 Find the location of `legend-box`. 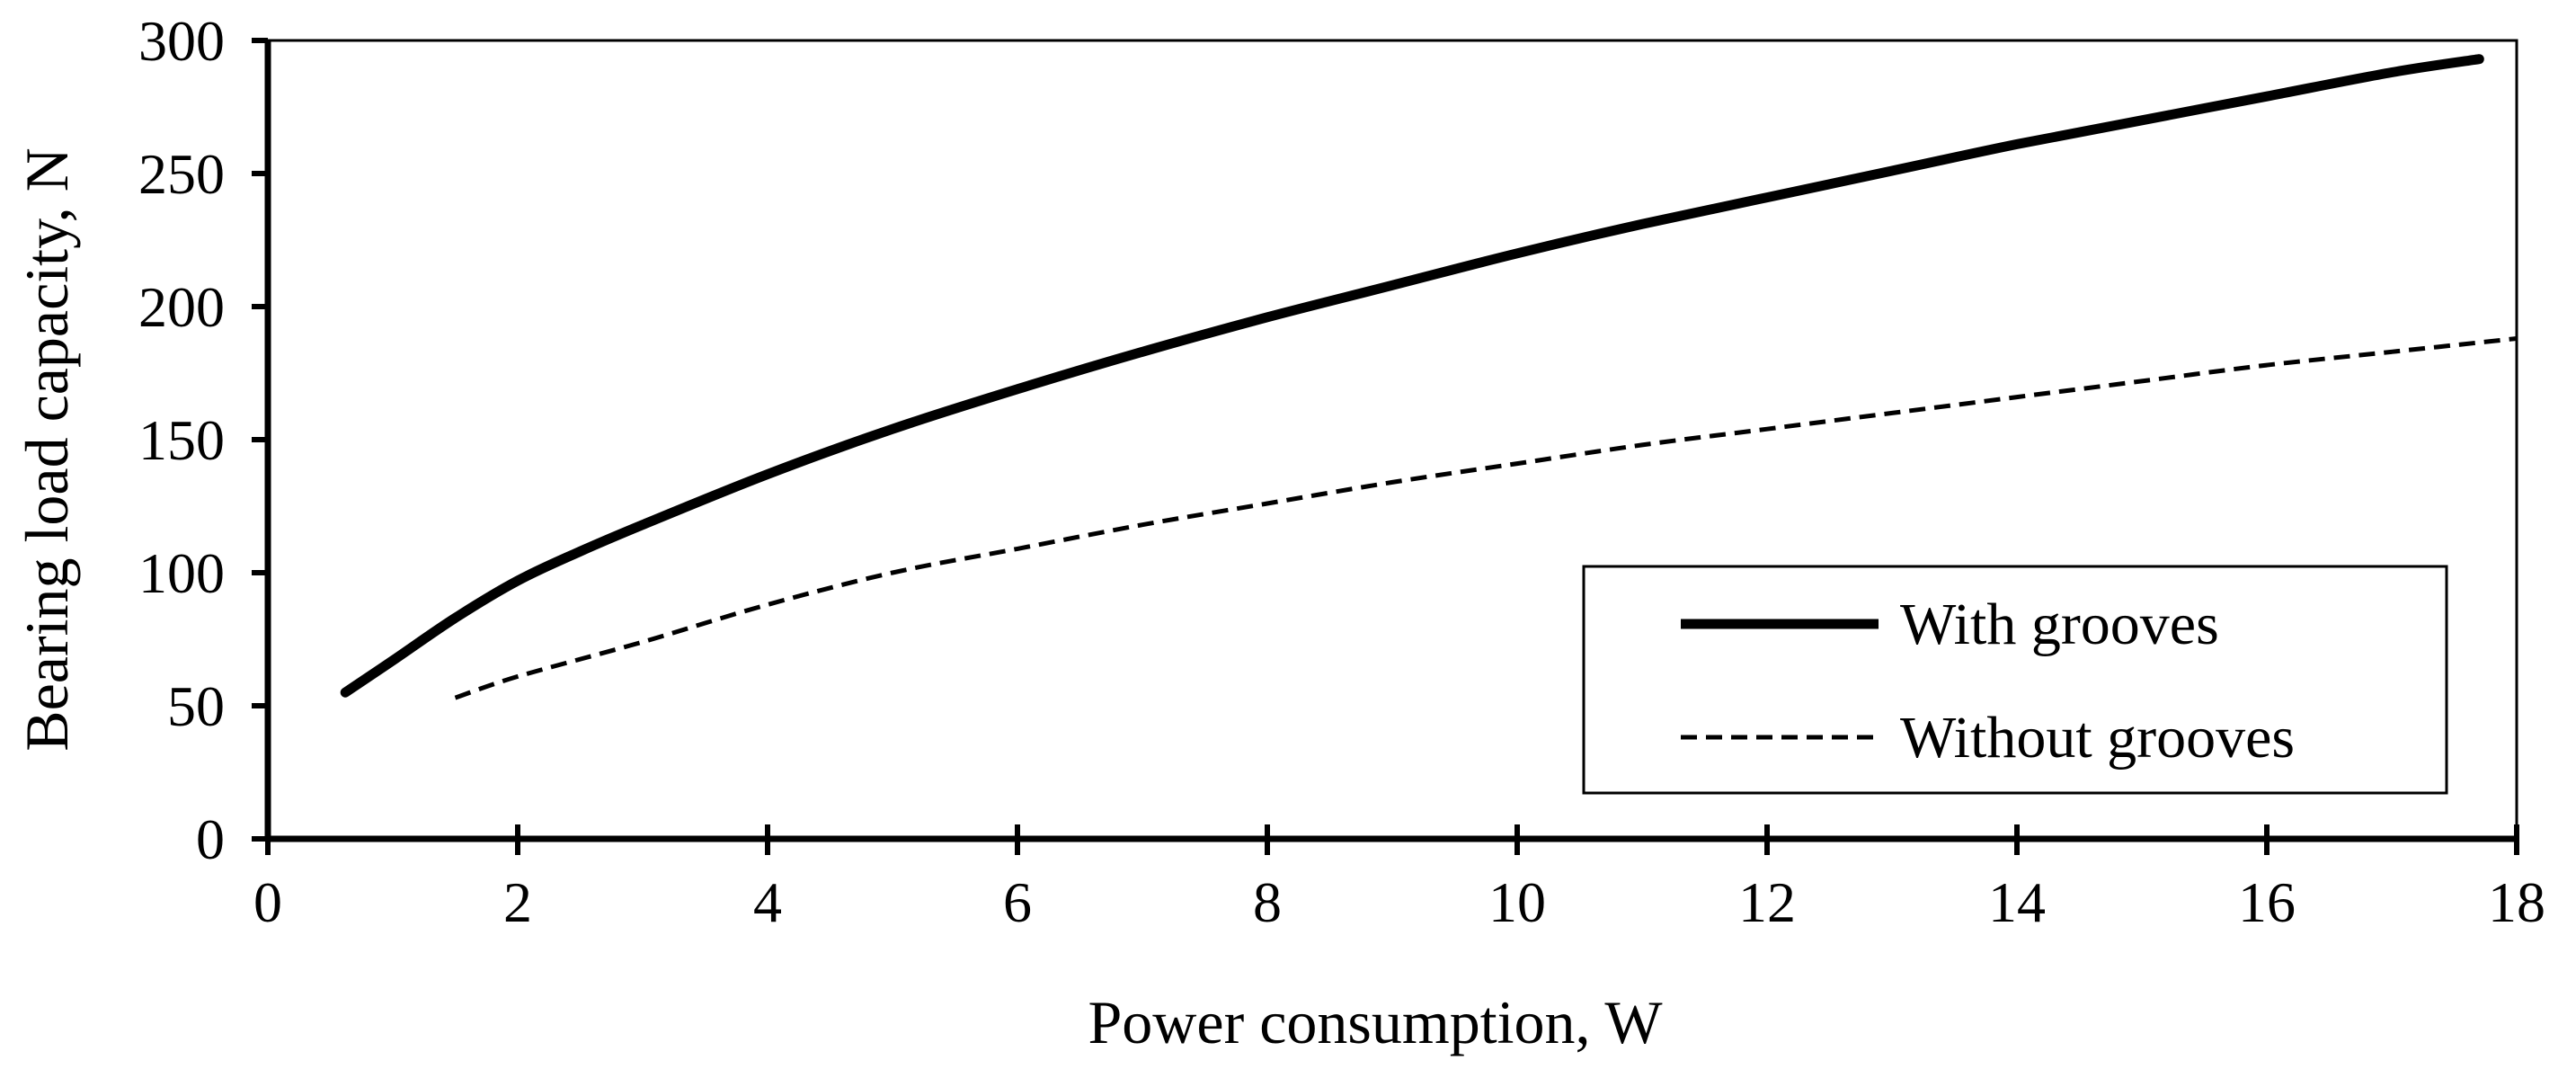

legend-box is located at coordinates (2015, 680).